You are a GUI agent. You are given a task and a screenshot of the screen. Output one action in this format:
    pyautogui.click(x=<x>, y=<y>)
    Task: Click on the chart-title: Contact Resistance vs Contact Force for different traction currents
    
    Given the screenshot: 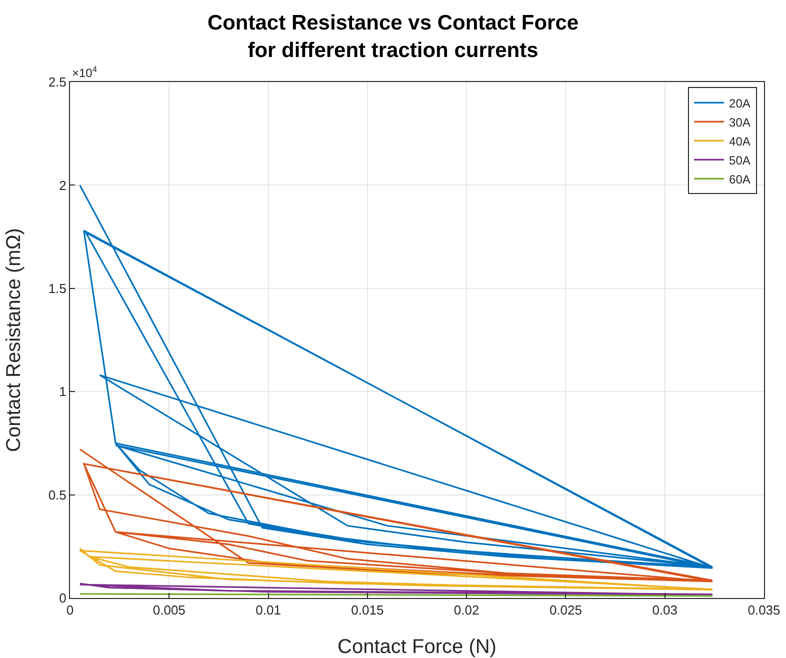 What is the action you would take?
    pyautogui.click(x=393, y=37)
    